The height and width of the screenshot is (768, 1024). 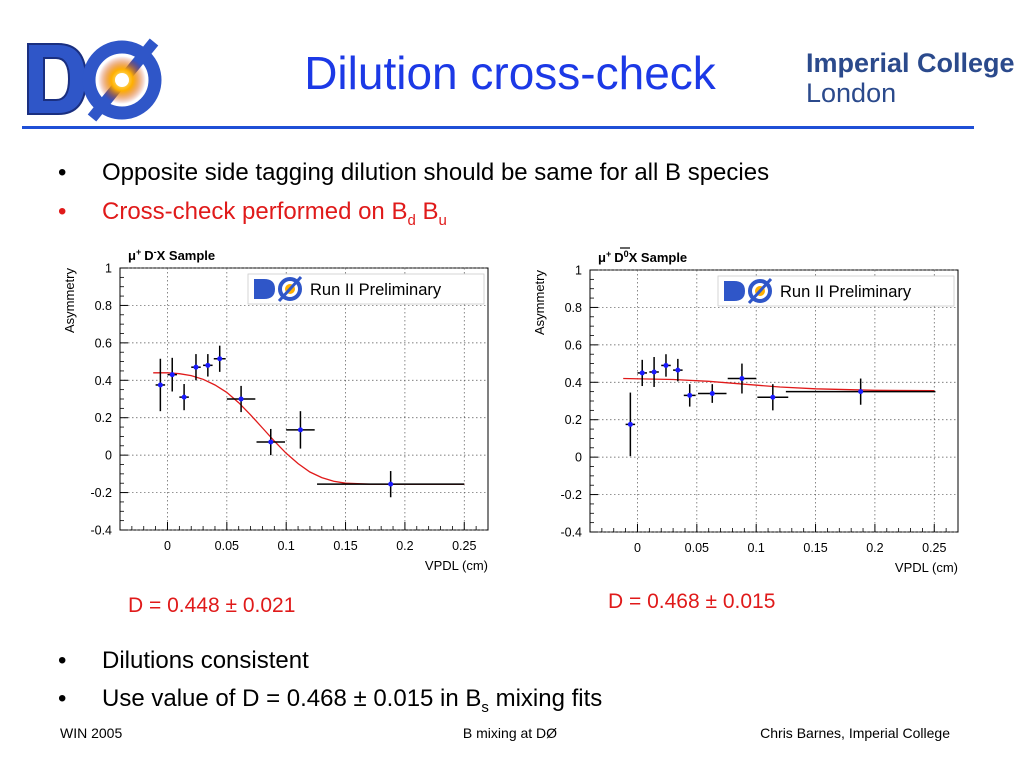 What do you see at coordinates (755, 548) in the screenshot?
I see `x-tick-label: 0.1` at bounding box center [755, 548].